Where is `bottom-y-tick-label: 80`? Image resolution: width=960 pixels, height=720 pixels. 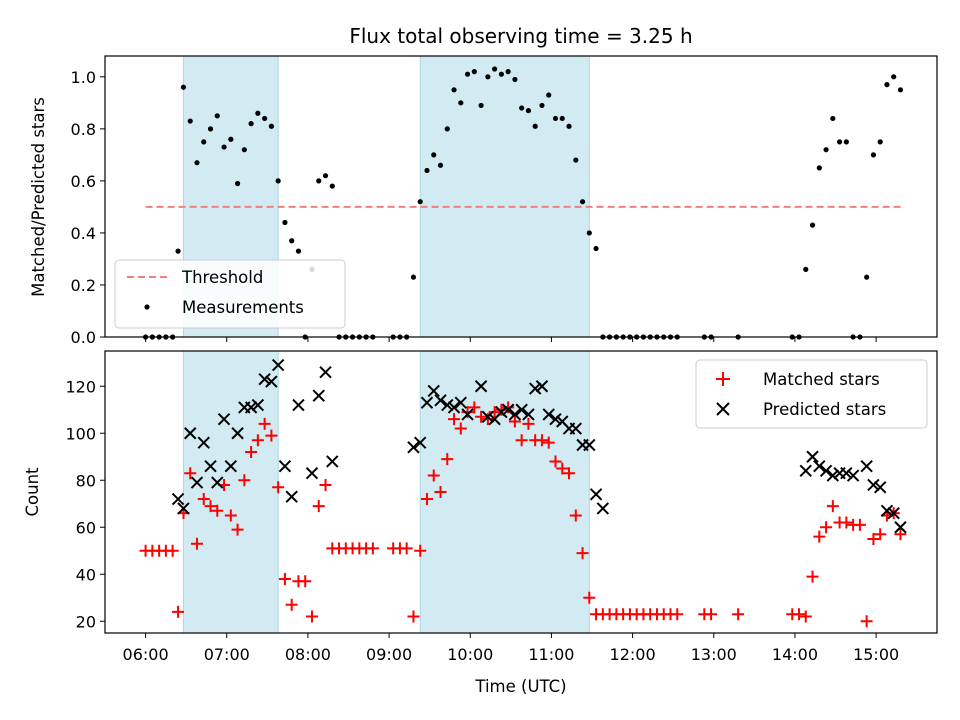 bottom-y-tick-label: 80 is located at coordinates (86, 480).